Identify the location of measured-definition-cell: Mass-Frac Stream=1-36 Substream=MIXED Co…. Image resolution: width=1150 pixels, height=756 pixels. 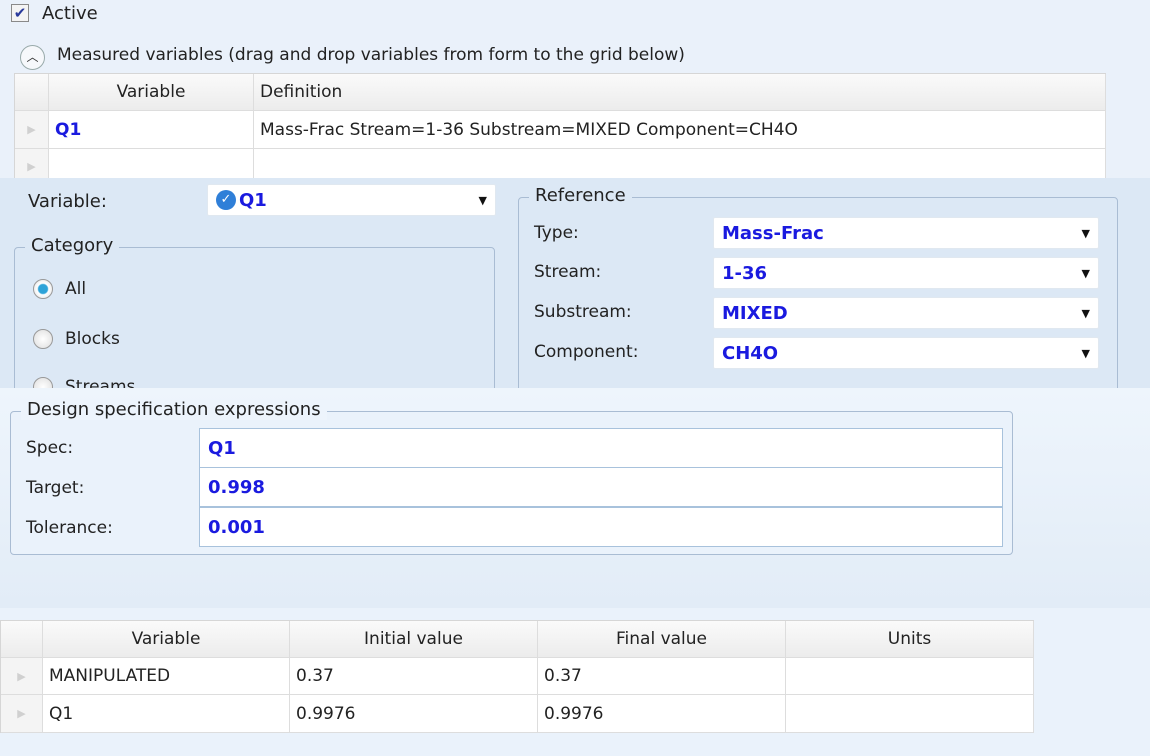
(680, 130).